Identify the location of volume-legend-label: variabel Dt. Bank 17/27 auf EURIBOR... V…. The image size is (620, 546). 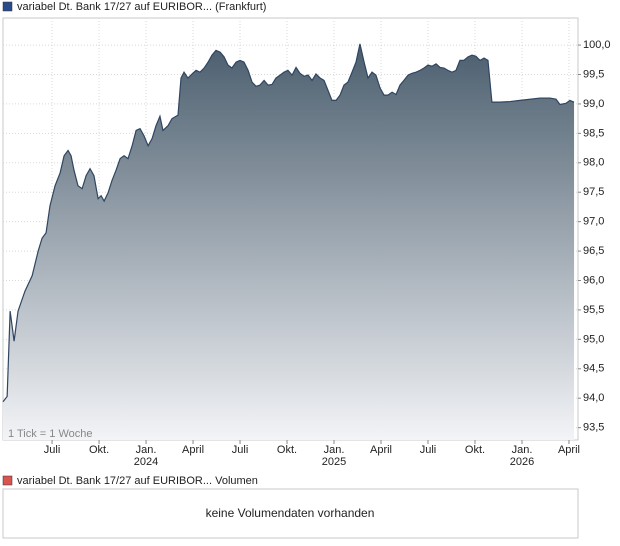
(137, 481).